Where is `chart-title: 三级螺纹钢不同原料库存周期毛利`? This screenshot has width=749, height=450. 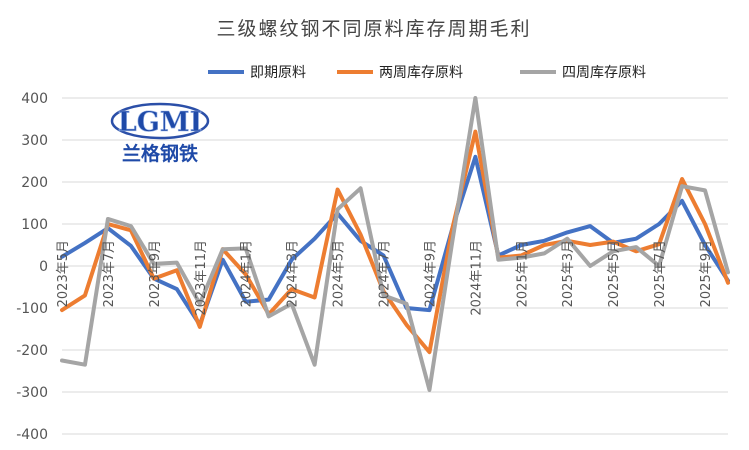
chart-title: 三级螺纹钢不同原料库存周期毛利 is located at coordinates (373, 29).